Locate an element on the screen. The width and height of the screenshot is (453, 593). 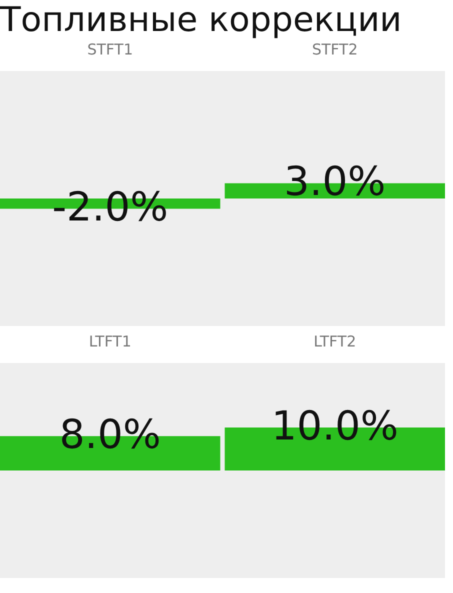
x-tick-label: STFT2 is located at coordinates (335, 49).